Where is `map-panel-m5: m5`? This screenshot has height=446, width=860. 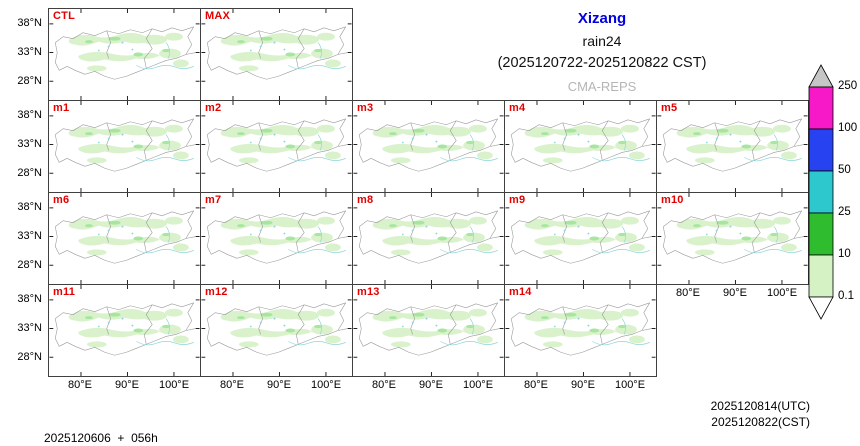 map-panel-m5: m5 is located at coordinates (732, 146).